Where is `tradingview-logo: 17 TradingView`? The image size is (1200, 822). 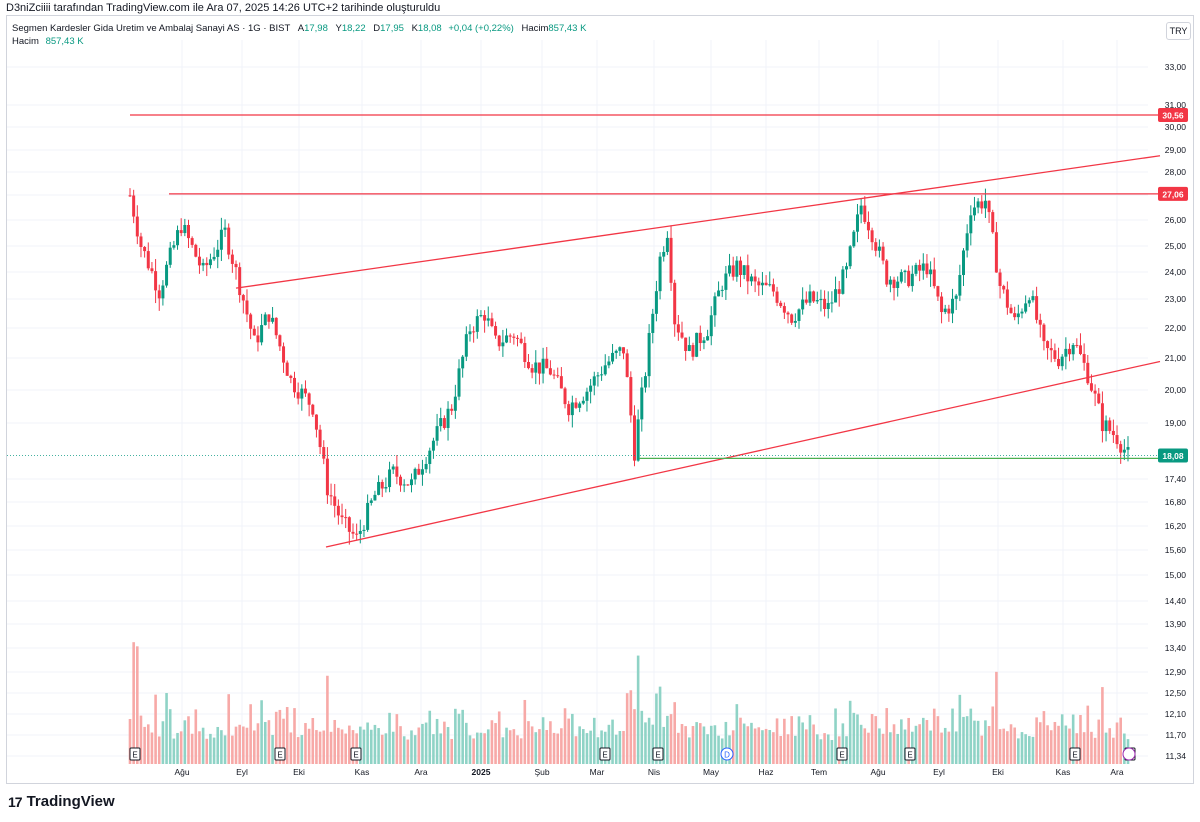
tradingview-logo: 17 TradingView is located at coordinates (61, 801).